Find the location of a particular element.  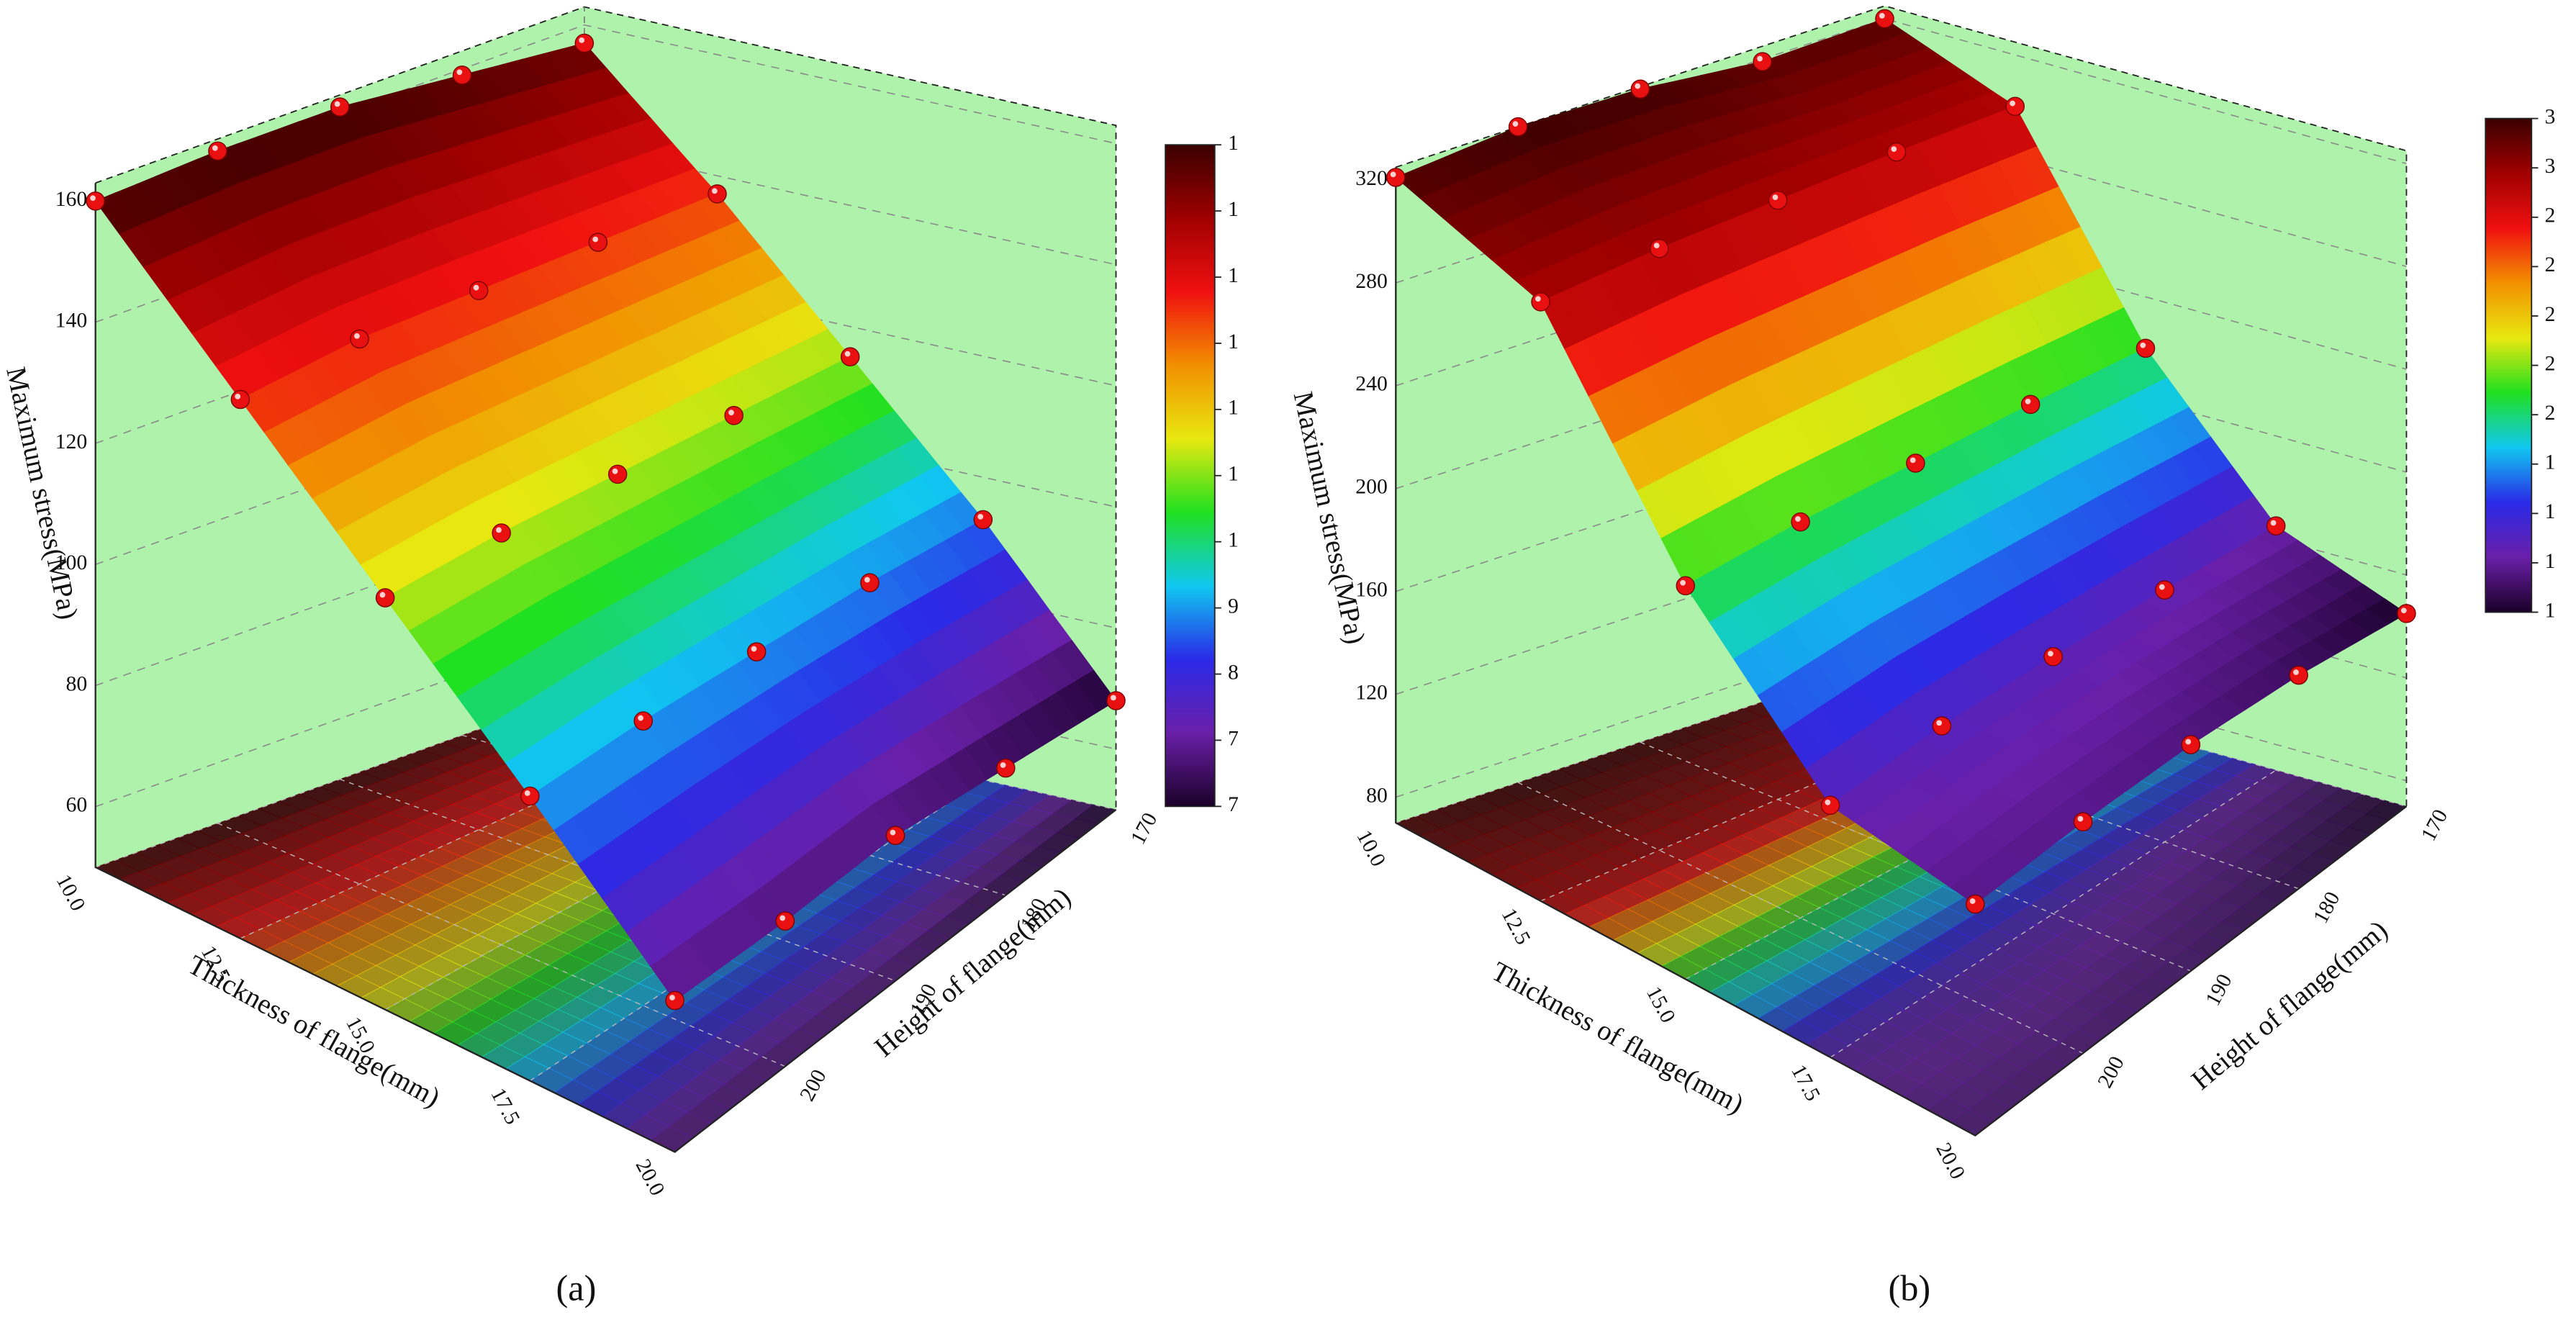

z-tick-label: 120 is located at coordinates (72, 442).